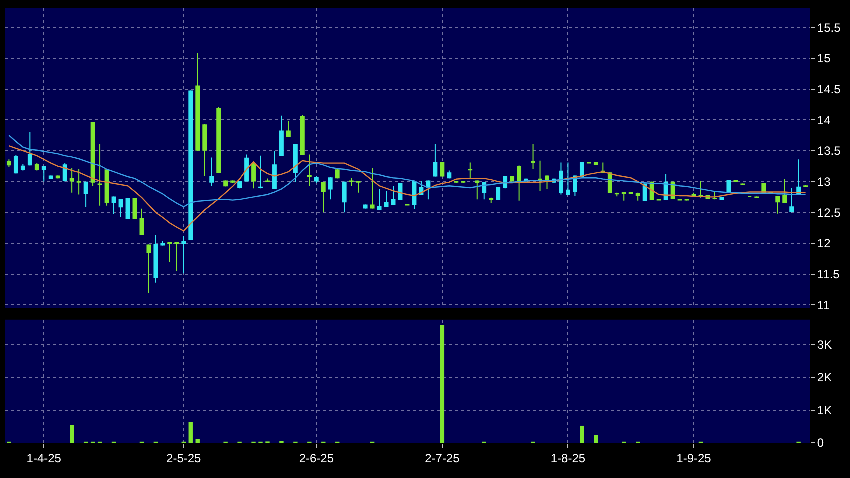 The width and height of the screenshot is (850, 478). Describe the element at coordinates (823, 305) in the screenshot. I see `y-tick-label: 11` at that location.